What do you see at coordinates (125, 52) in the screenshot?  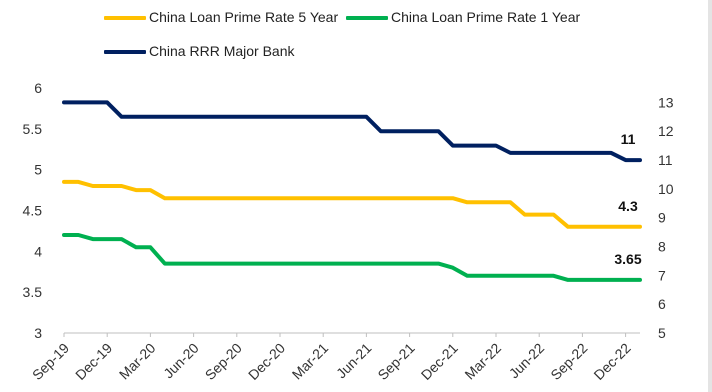 I see `legend-swatch-rrr` at bounding box center [125, 52].